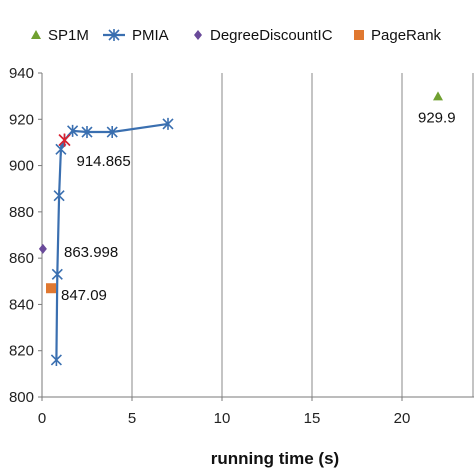 Image resolution: width=474 pixels, height=474 pixels. Describe the element at coordinates (359, 35) in the screenshot. I see `legend-marker-pagerank` at that location.